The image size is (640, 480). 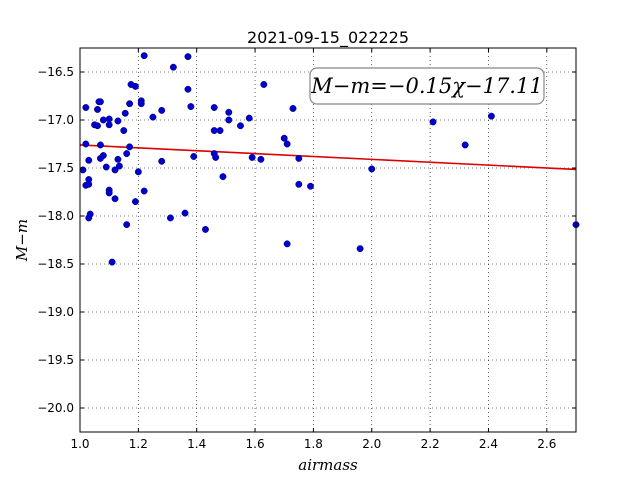 What do you see at coordinates (546, 444) in the screenshot?
I see `x-tick-label: 2.6` at bounding box center [546, 444].